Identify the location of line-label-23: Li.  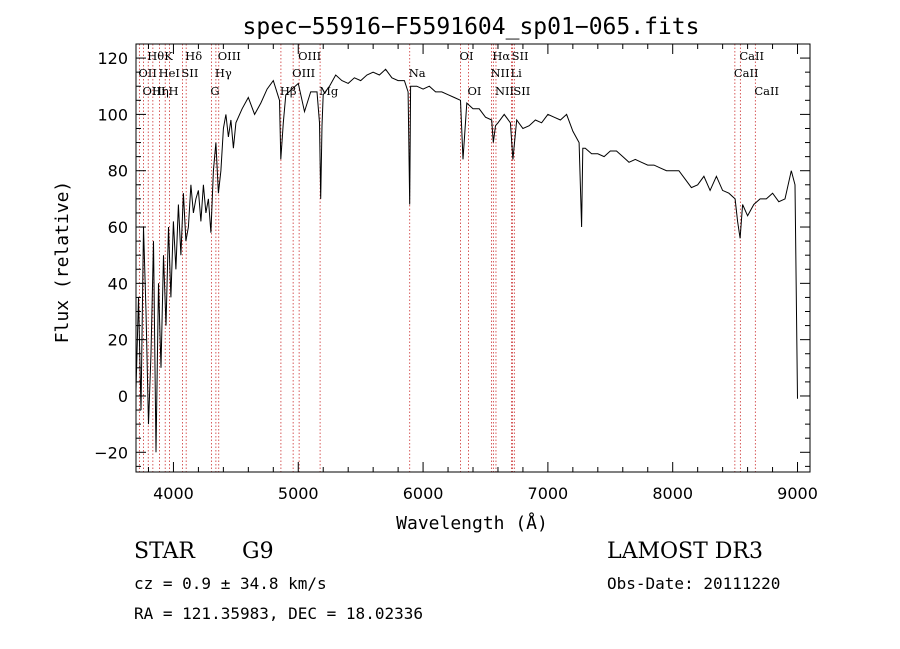
(516, 73).